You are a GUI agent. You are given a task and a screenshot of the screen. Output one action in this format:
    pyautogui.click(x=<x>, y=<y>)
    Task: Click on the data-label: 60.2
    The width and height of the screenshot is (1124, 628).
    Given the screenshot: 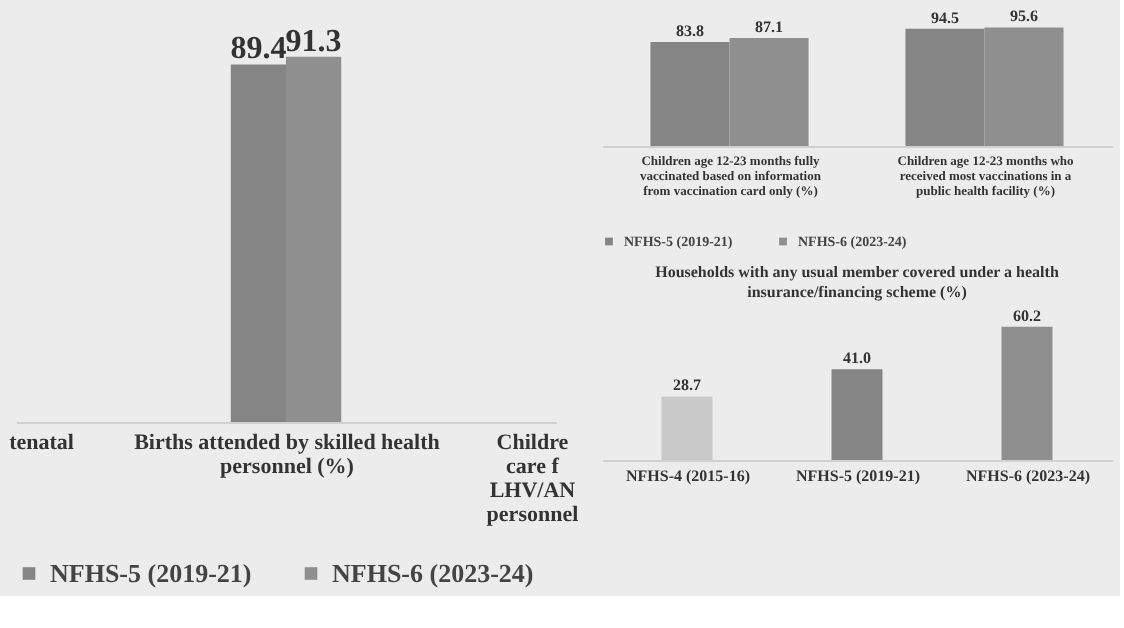 What is the action you would take?
    pyautogui.click(x=1027, y=315)
    